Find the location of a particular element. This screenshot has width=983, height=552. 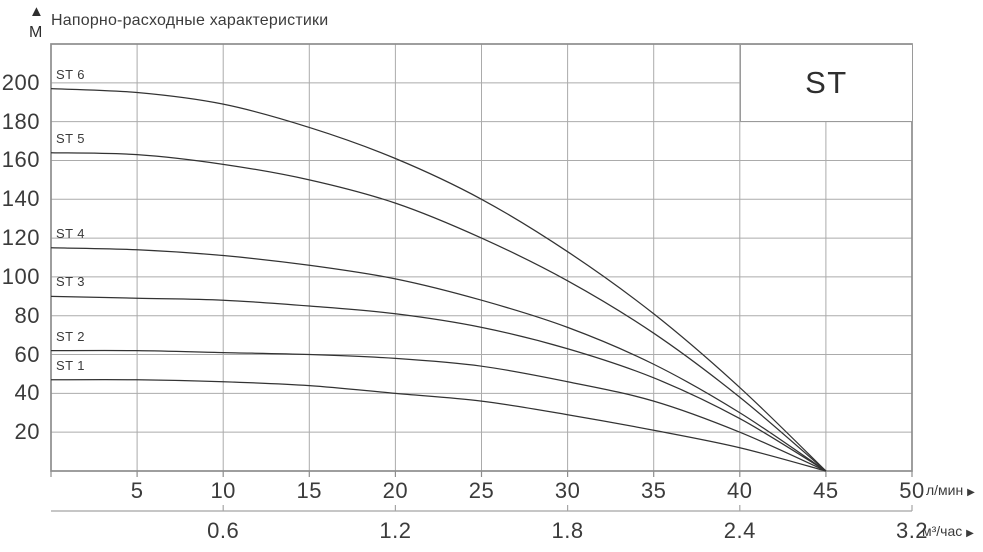

x-axis-unit-secondary: м³/час ▶ is located at coordinates (948, 532).